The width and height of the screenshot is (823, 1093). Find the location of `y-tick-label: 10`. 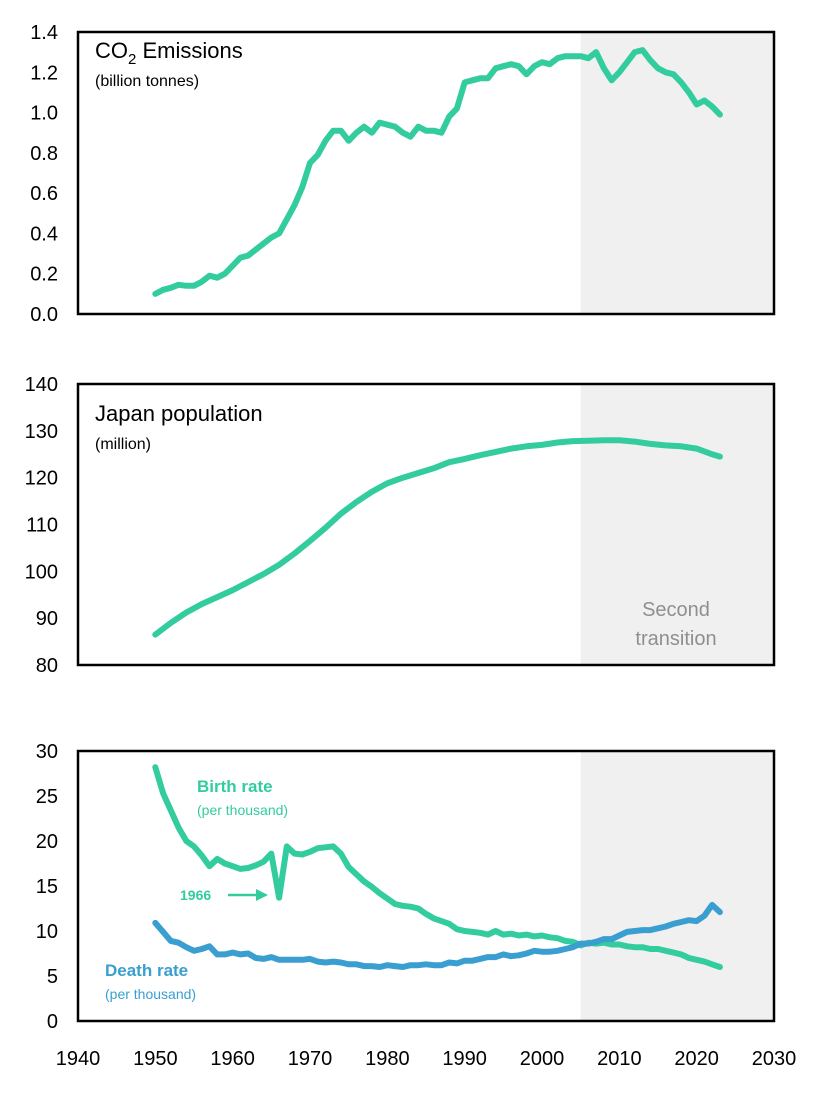

y-tick-label: 10 is located at coordinates (47, 932).